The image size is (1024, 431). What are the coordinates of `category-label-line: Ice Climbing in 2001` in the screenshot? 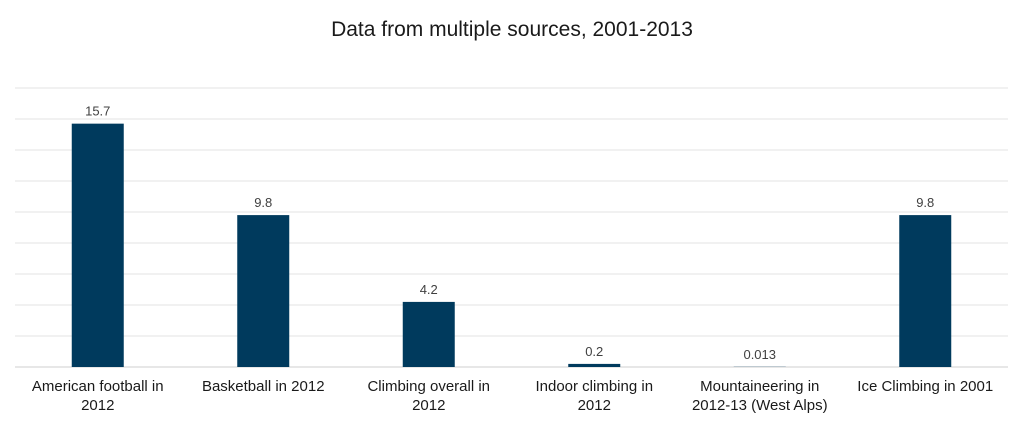 It's located at (925, 386).